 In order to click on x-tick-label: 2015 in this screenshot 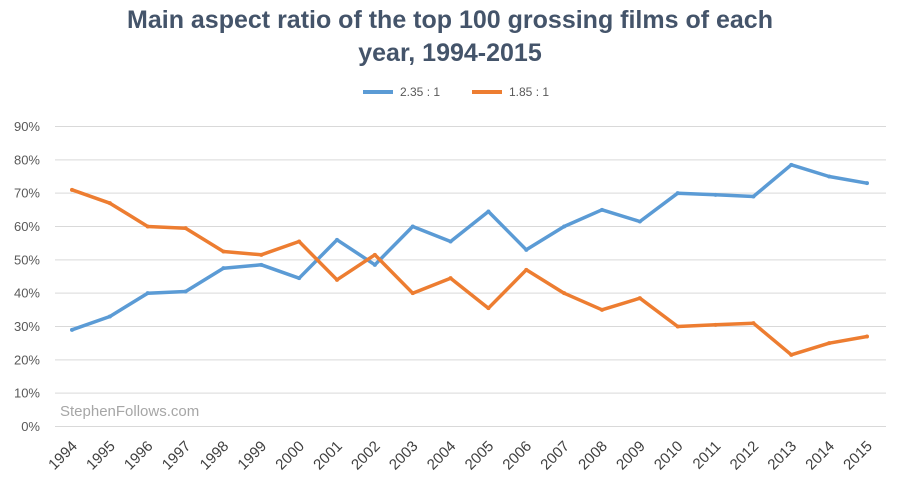, I will do `click(858, 456)`.